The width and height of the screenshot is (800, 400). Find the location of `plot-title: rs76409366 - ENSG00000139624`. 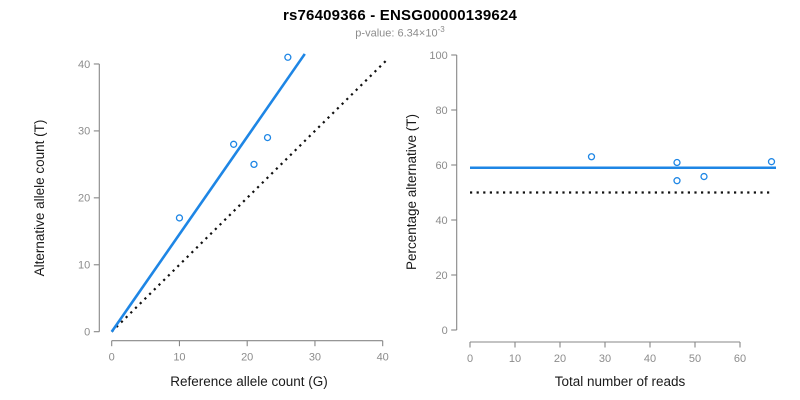

plot-title: rs76409366 - ENSG00000139624 is located at coordinates (400, 15).